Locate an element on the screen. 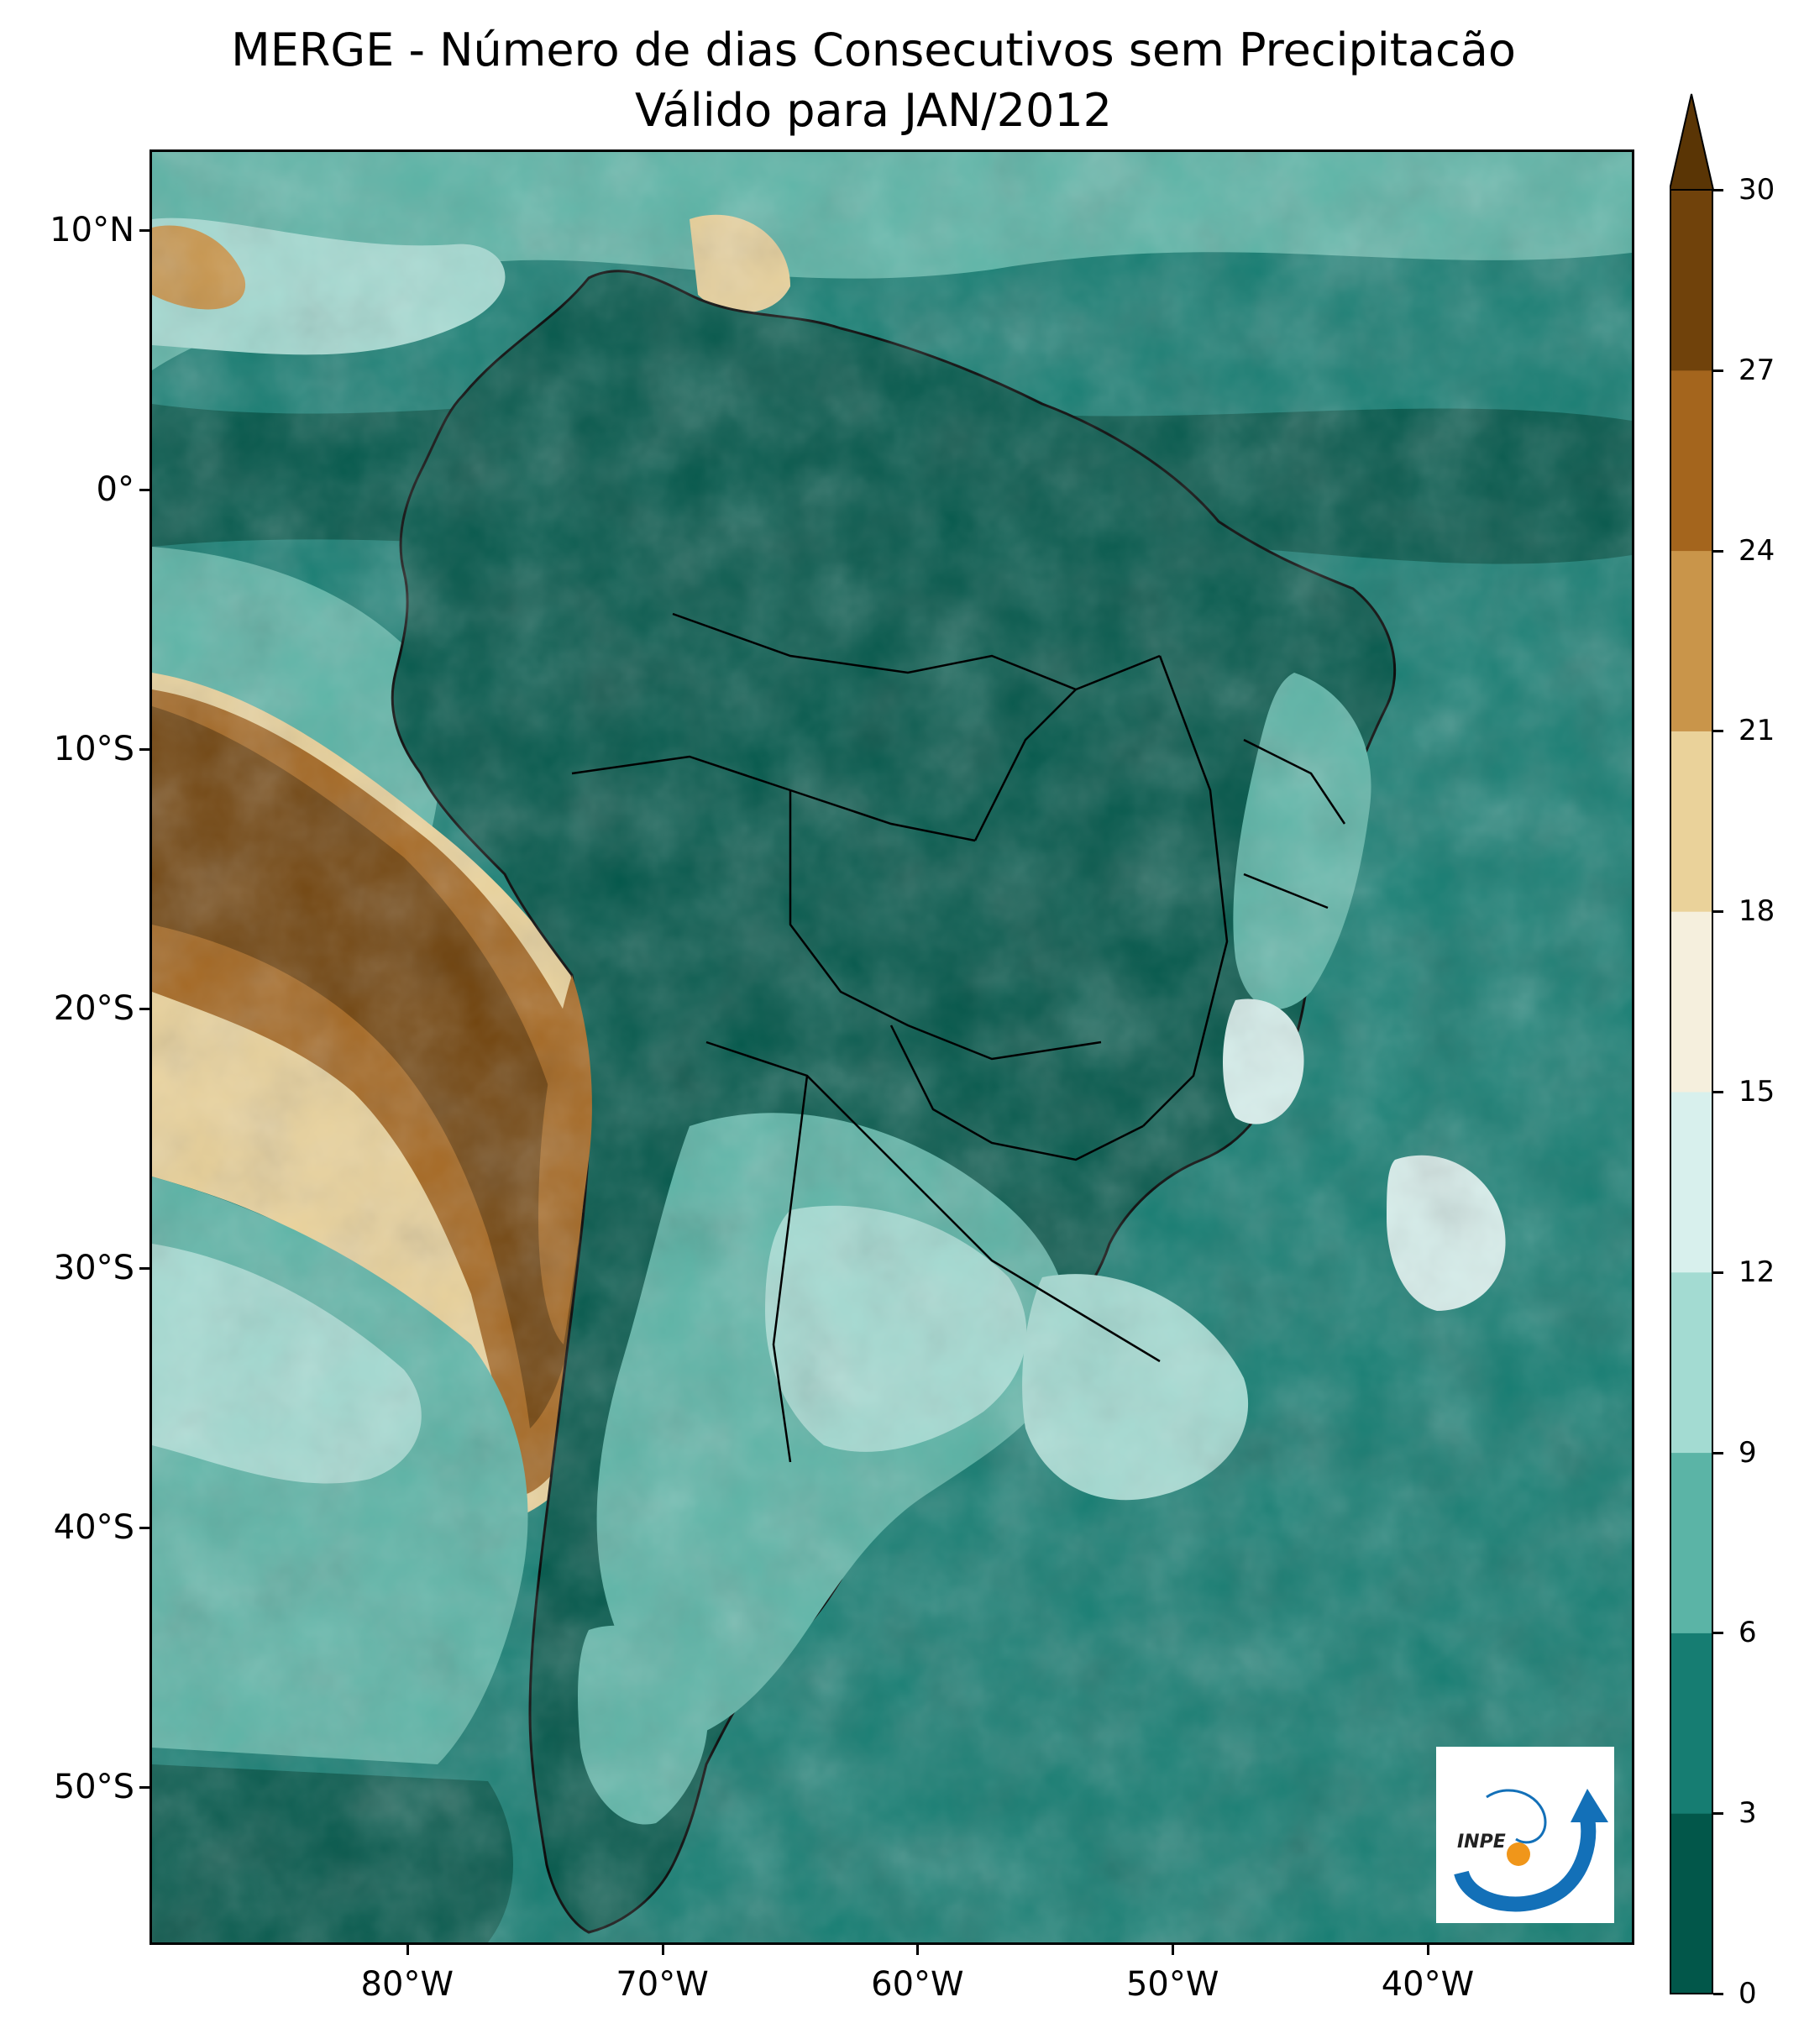 This screenshot has width=1804, height=2044. logo-dot is located at coordinates (1518, 1854).